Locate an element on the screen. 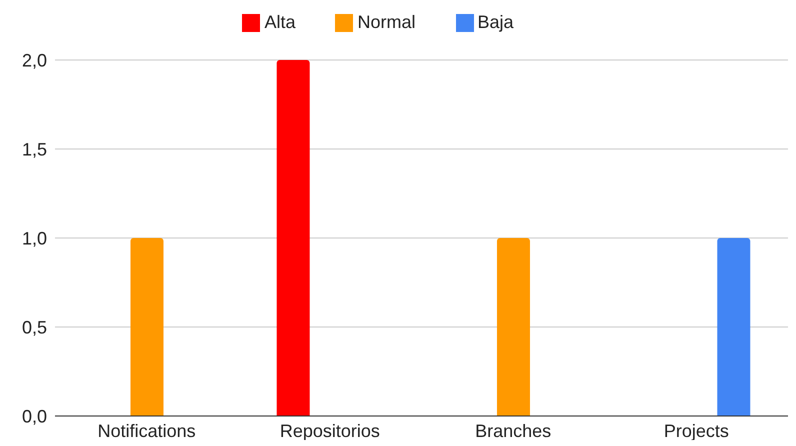  y-tick-label: 2,0 is located at coordinates (34, 60).